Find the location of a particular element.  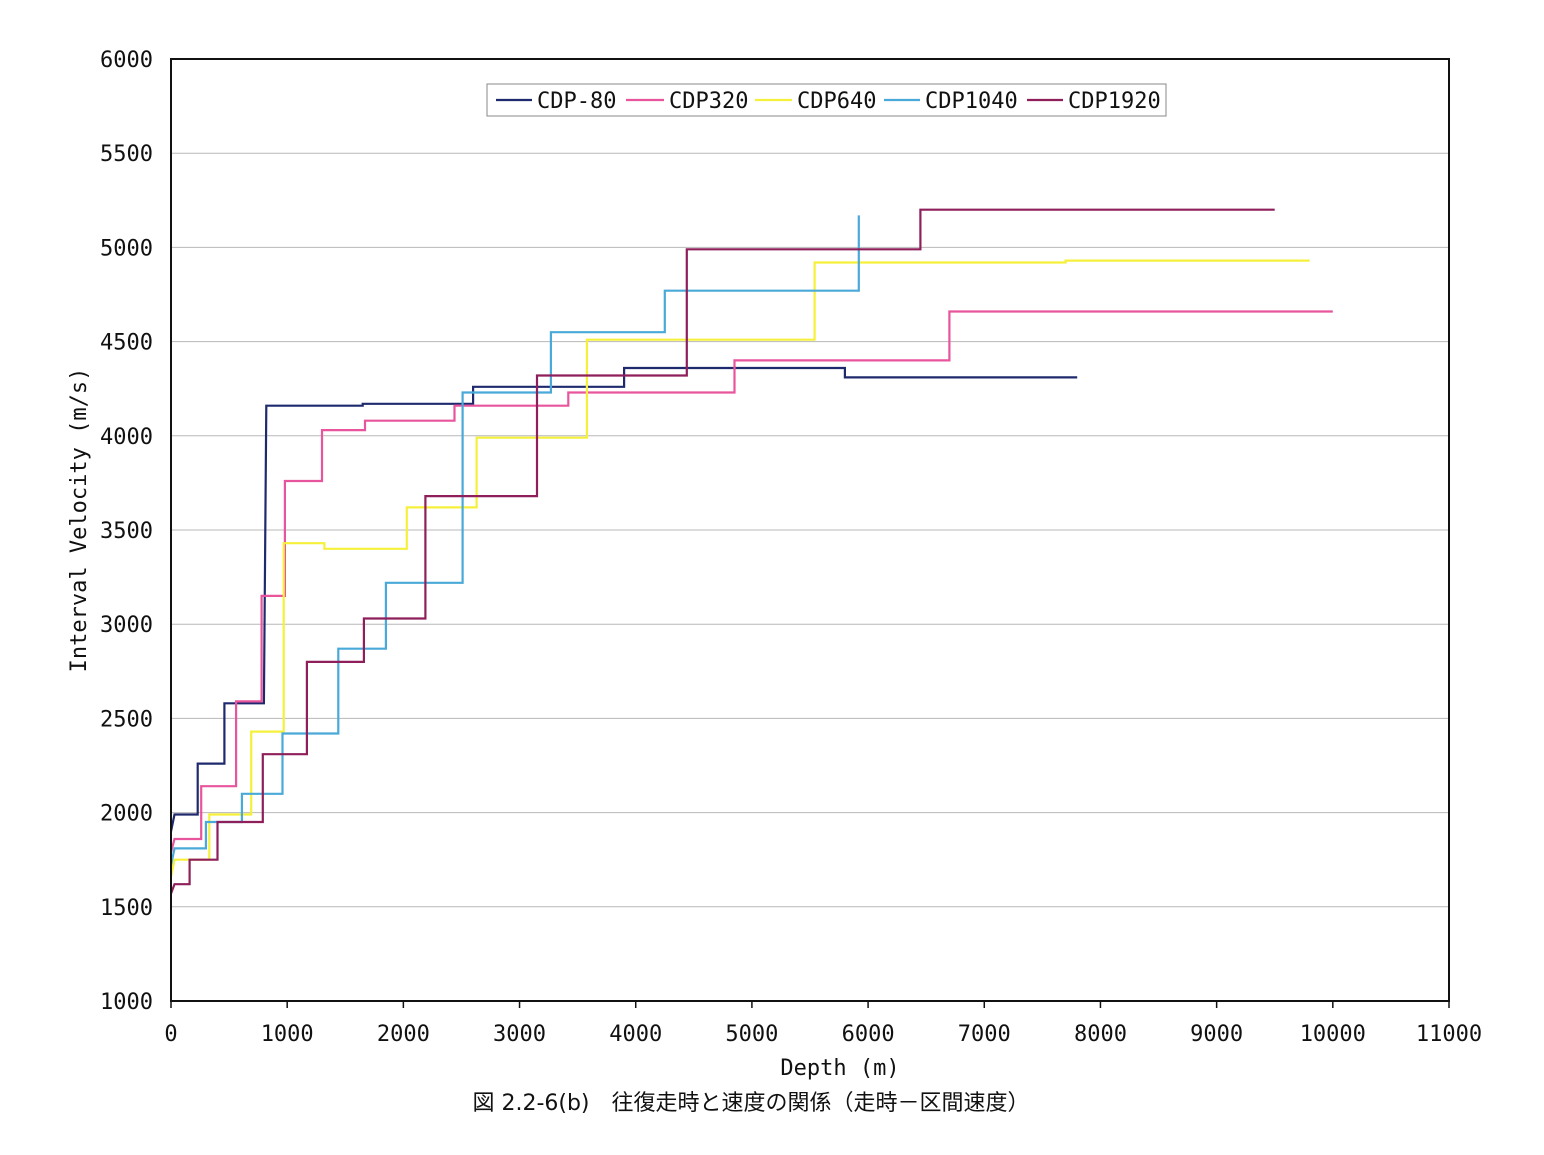

legend: CDP-80 CDP320 CDP640 CDP1040 CDP1920 is located at coordinates (826, 100).